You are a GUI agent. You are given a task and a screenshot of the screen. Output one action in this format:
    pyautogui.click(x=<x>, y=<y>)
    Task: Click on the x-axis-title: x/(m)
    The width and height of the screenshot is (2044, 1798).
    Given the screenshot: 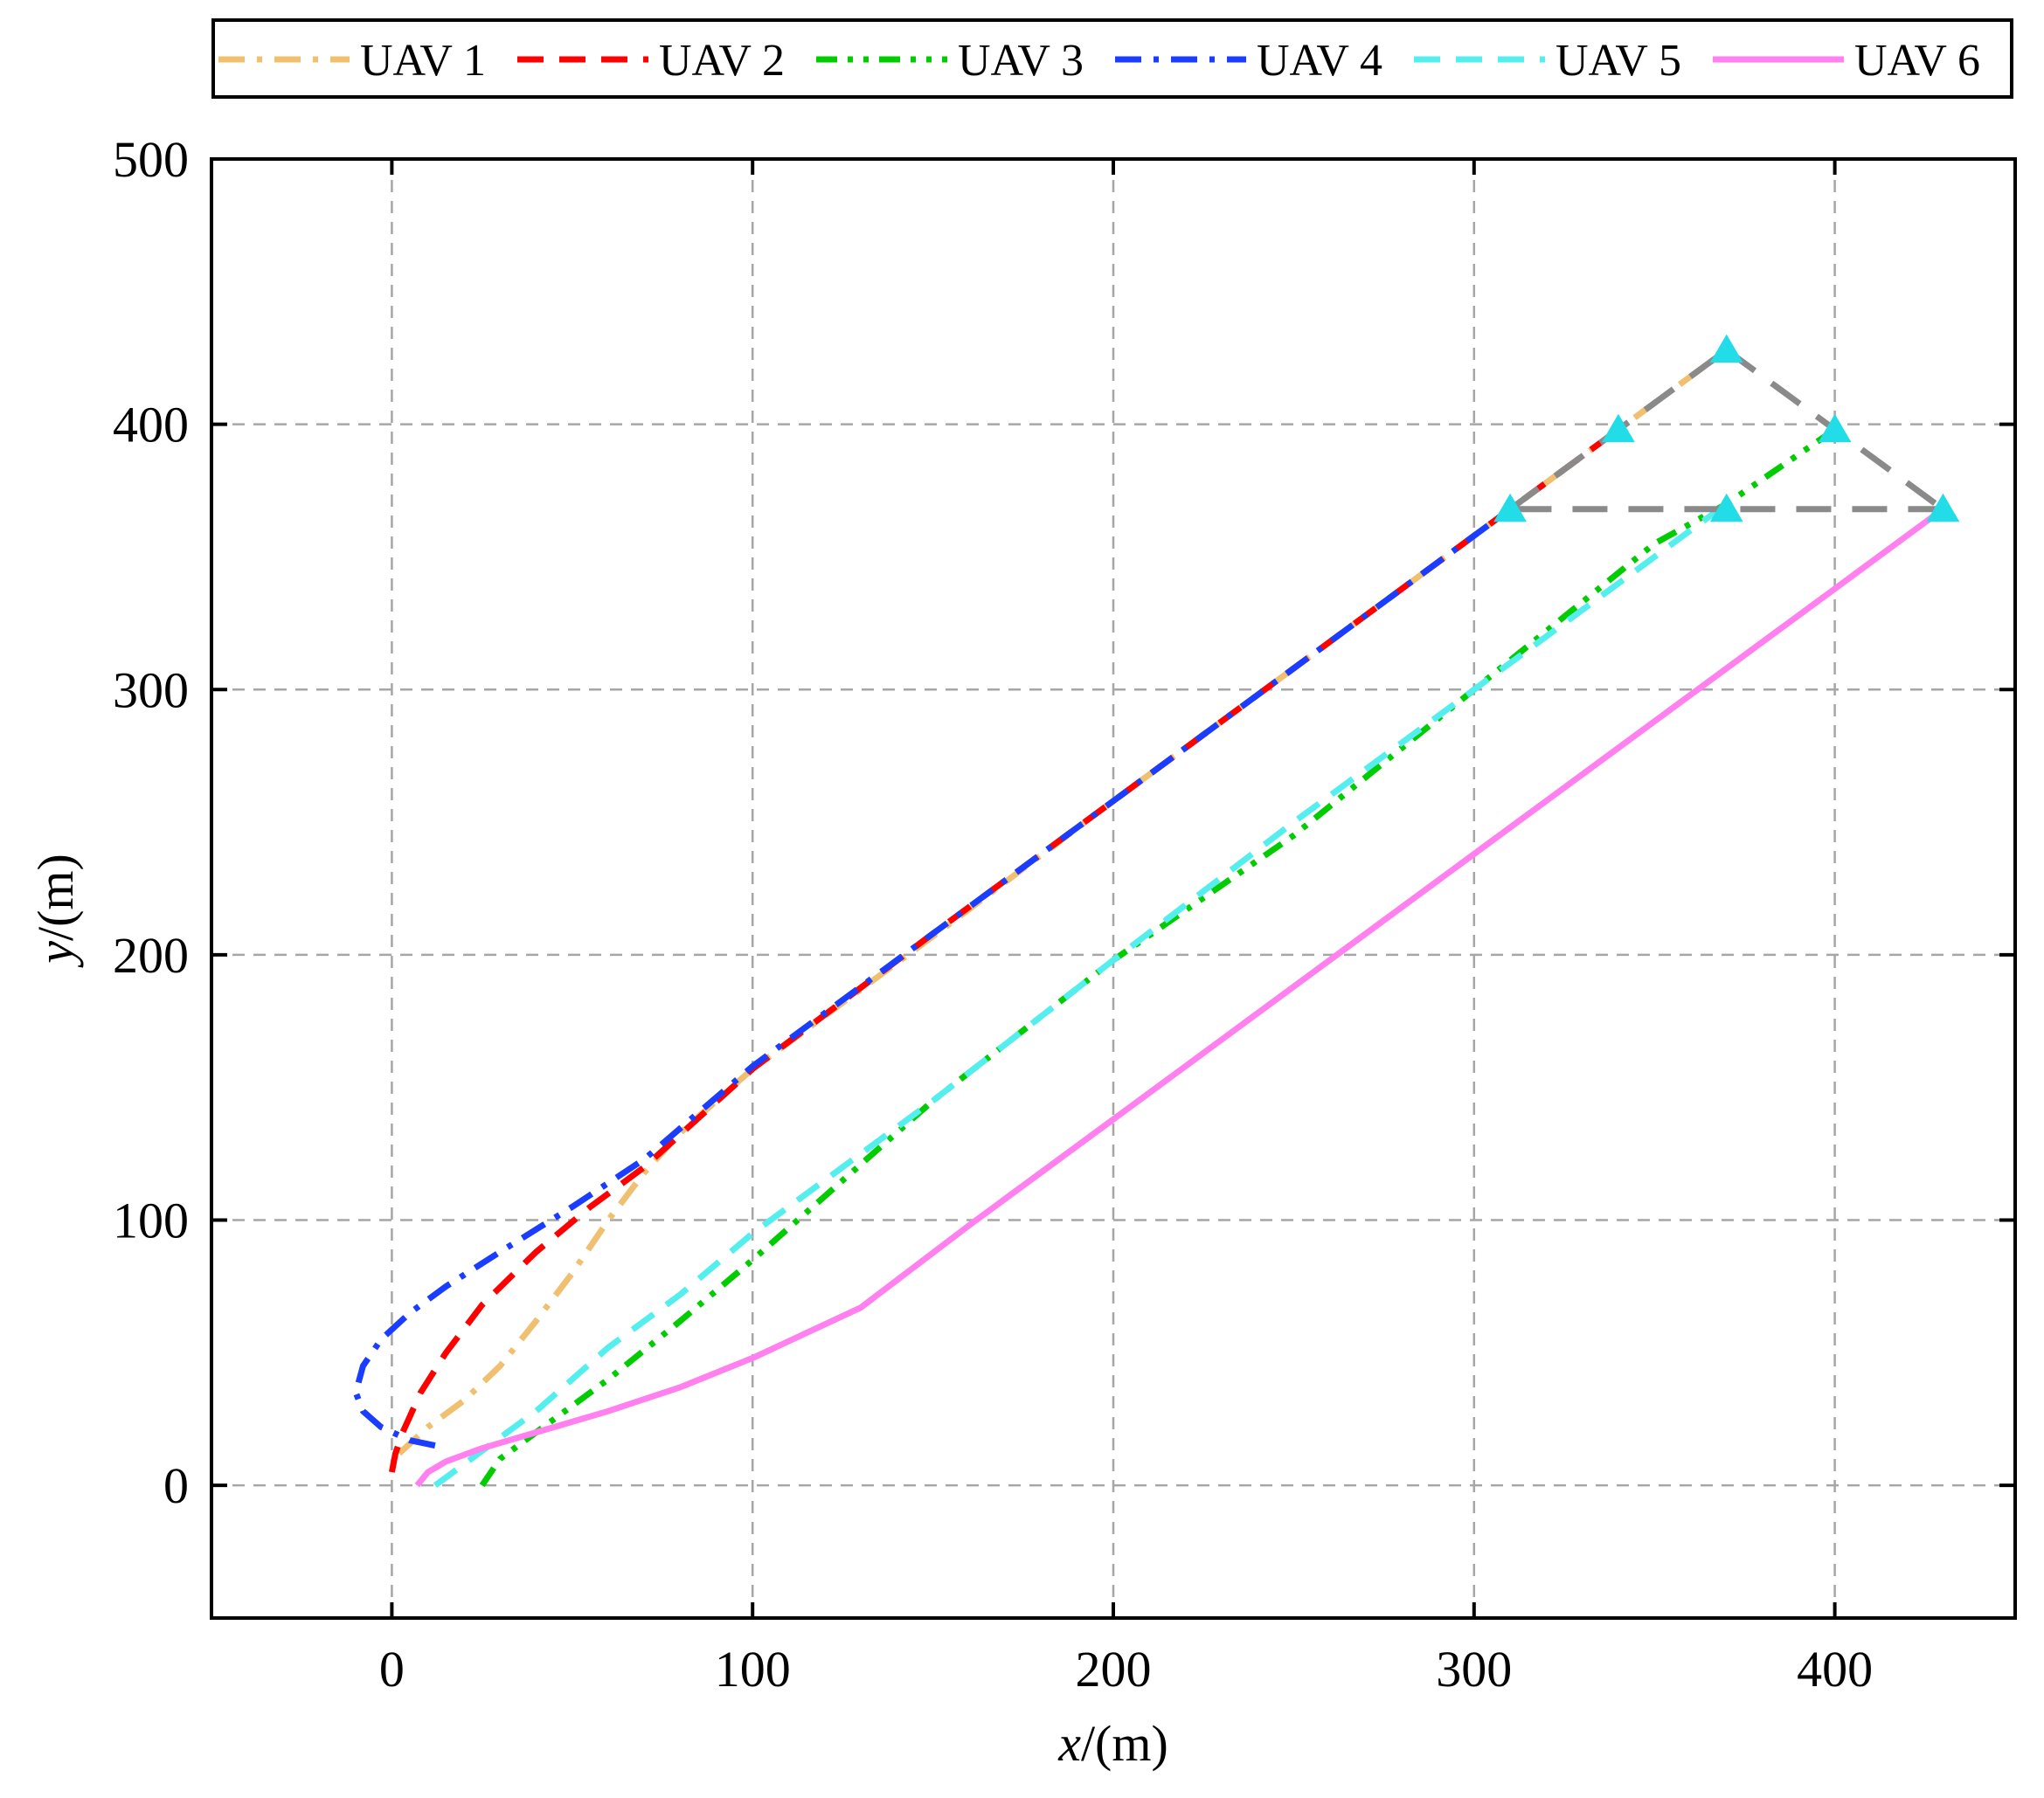 What is the action you would take?
    pyautogui.click(x=1112, y=1743)
    